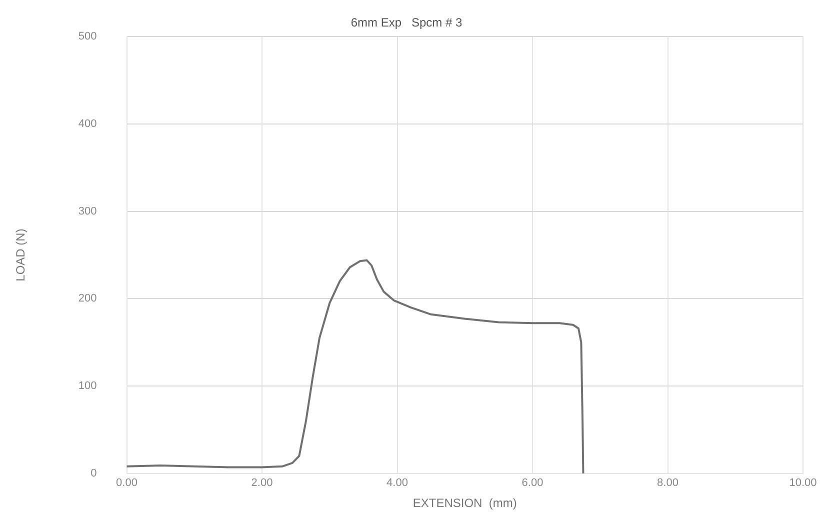  Describe the element at coordinates (87, 124) in the screenshot. I see `y-tick-label: 400` at that location.